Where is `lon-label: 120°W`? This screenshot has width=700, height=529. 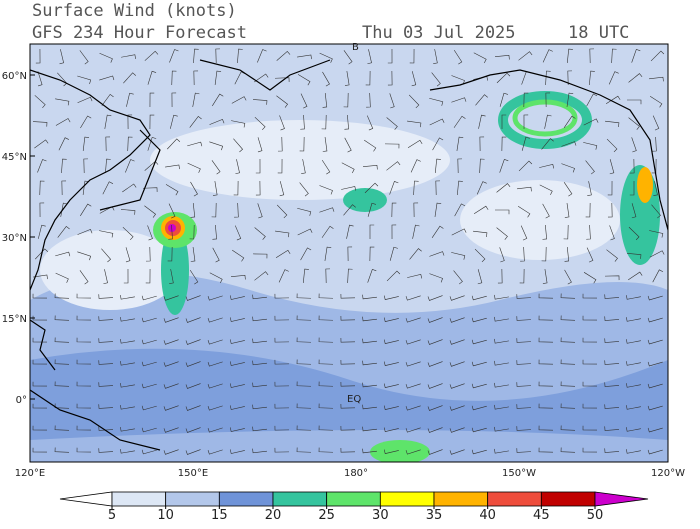 lon-label: 120°W is located at coordinates (668, 473).